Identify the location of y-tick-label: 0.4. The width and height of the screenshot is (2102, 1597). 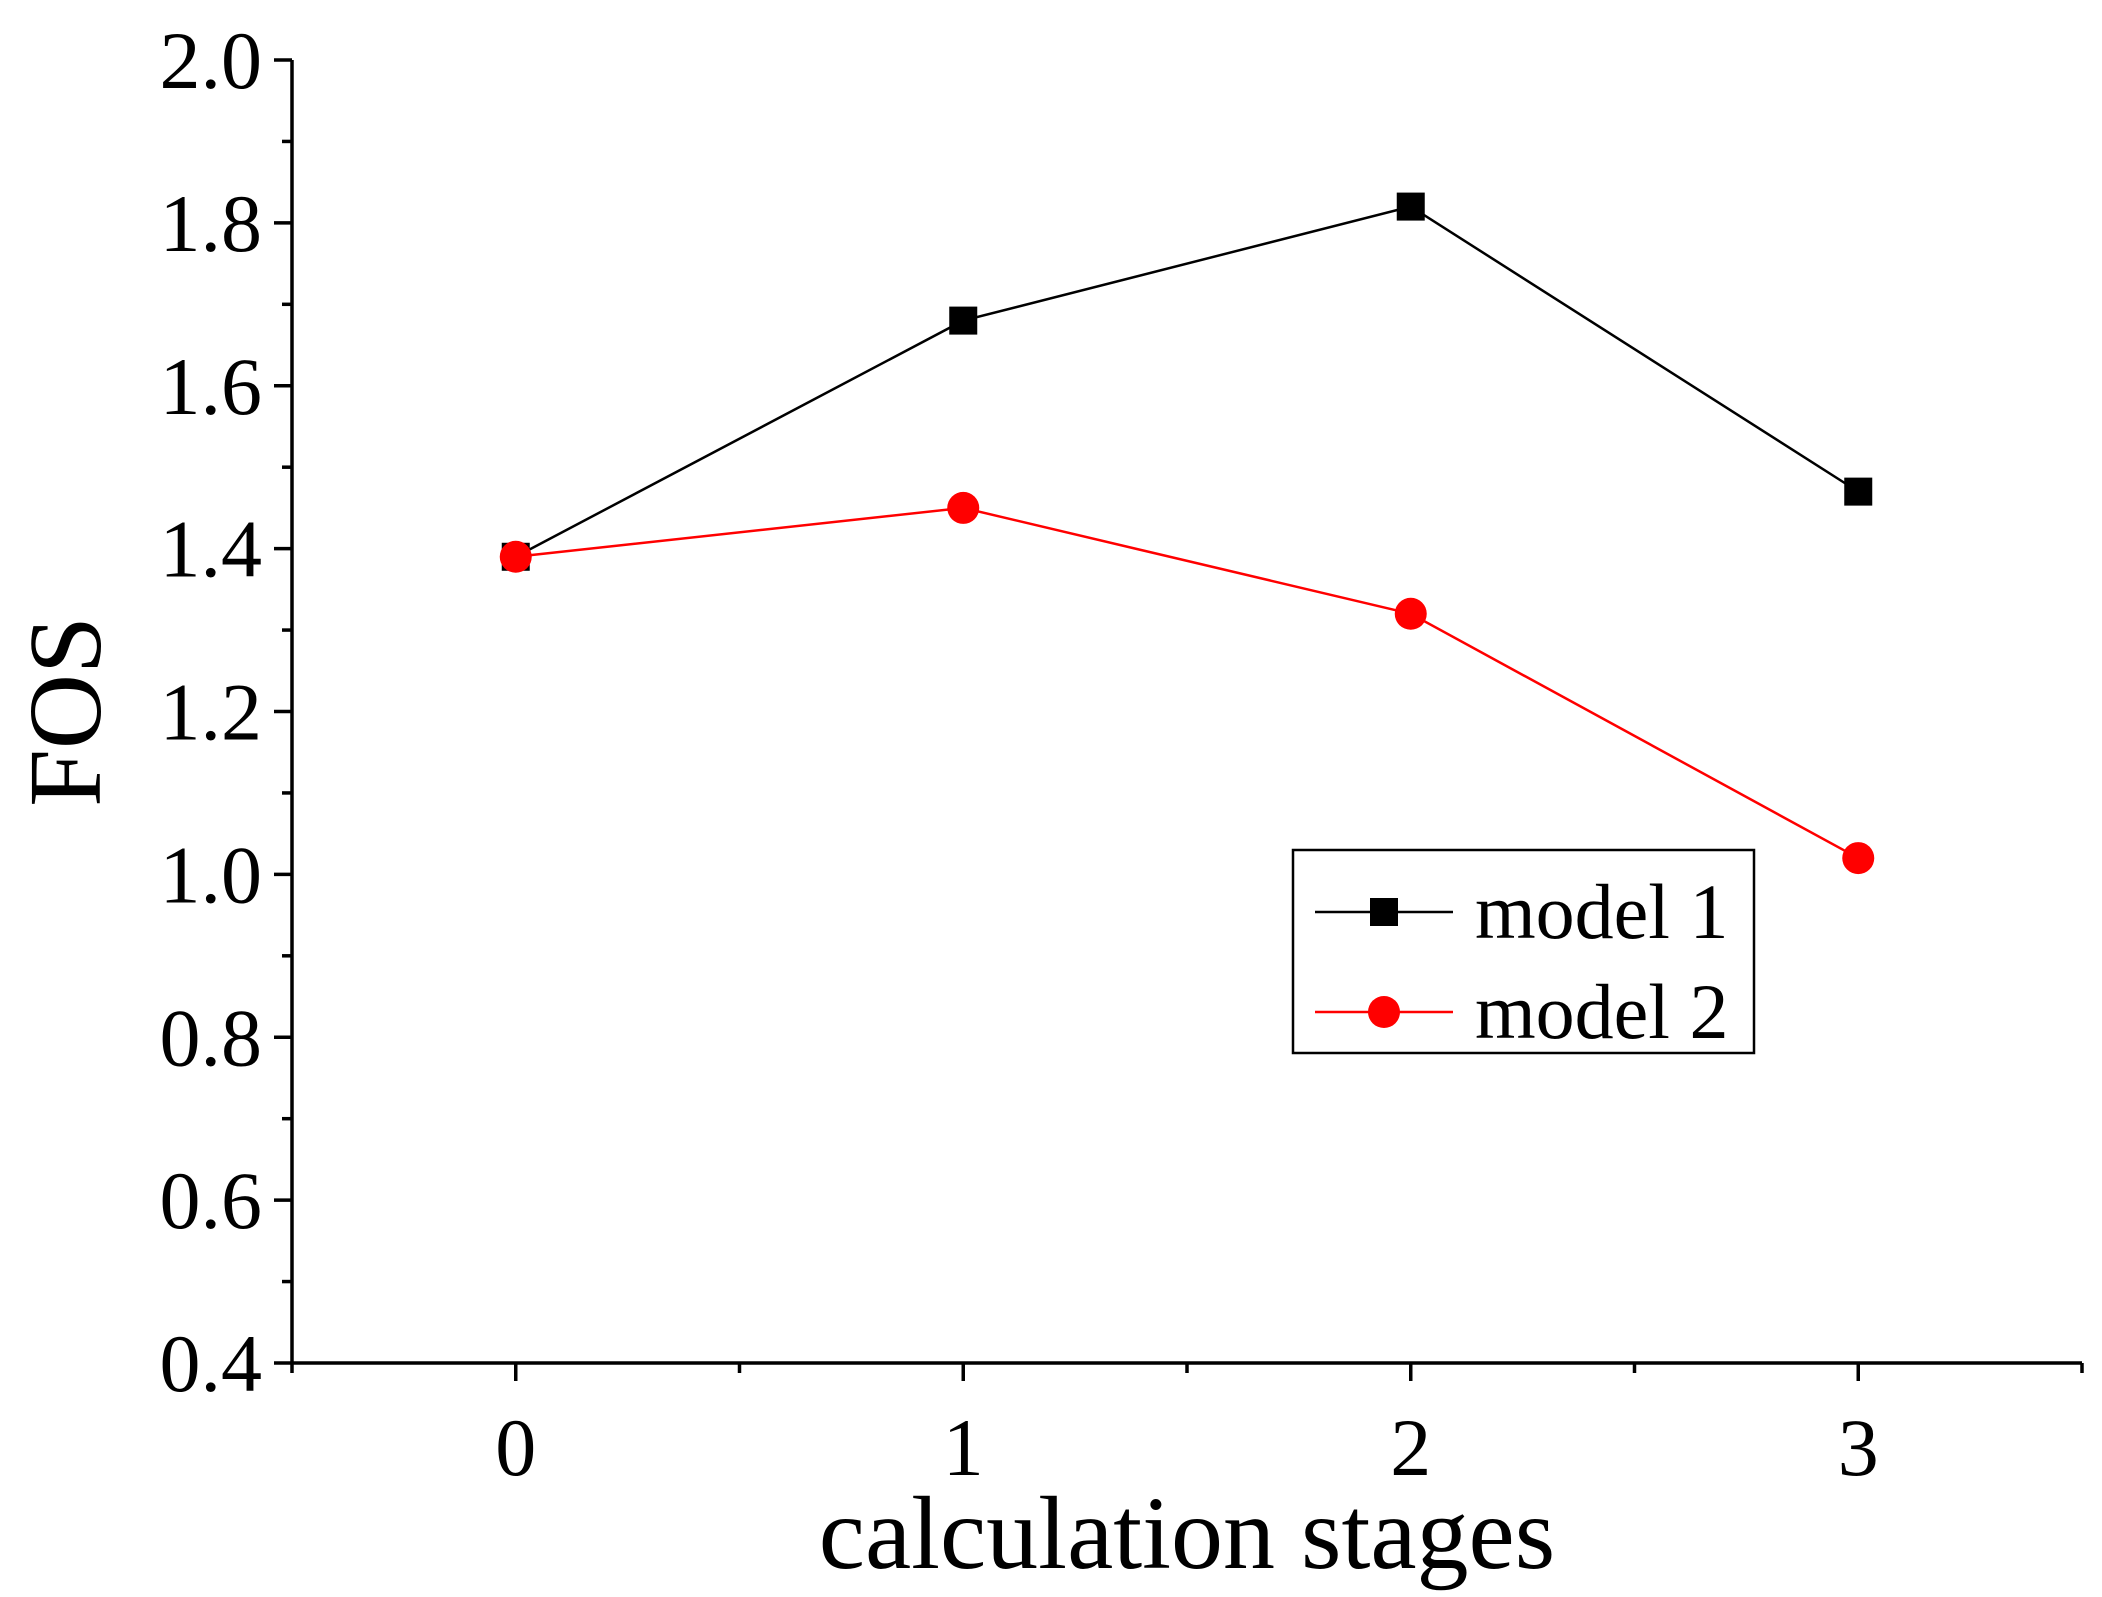
(211, 1363).